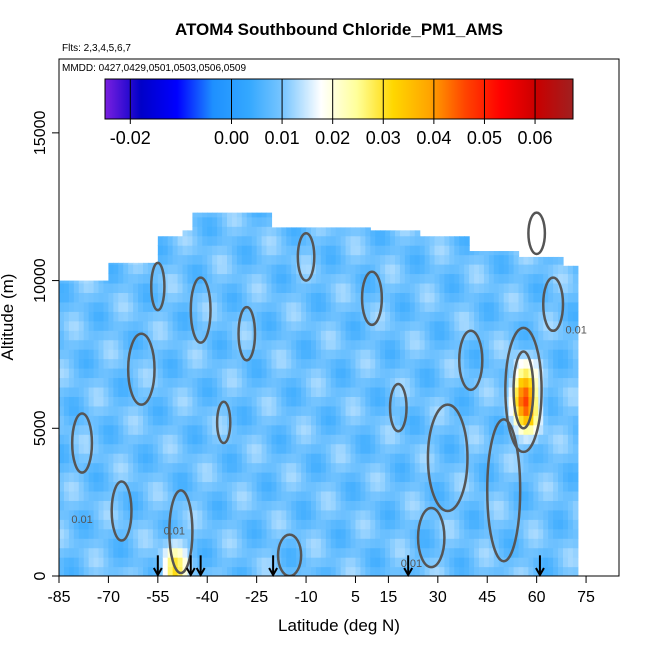 The image size is (650, 650). What do you see at coordinates (339, 625) in the screenshot?
I see `x-axis-label: Latitude (deg N)` at bounding box center [339, 625].